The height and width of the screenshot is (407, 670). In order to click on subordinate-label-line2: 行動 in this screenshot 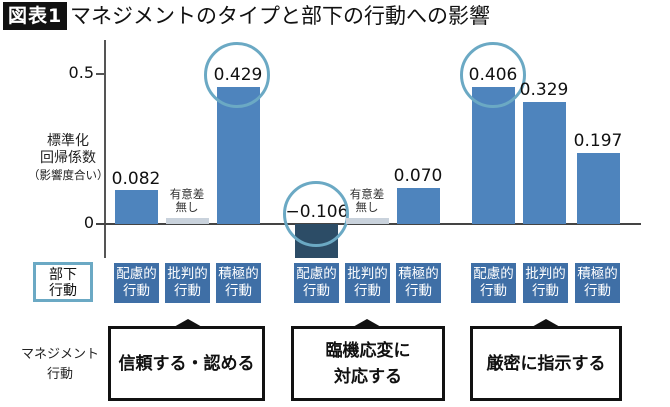, I will do `click(63, 291)`.